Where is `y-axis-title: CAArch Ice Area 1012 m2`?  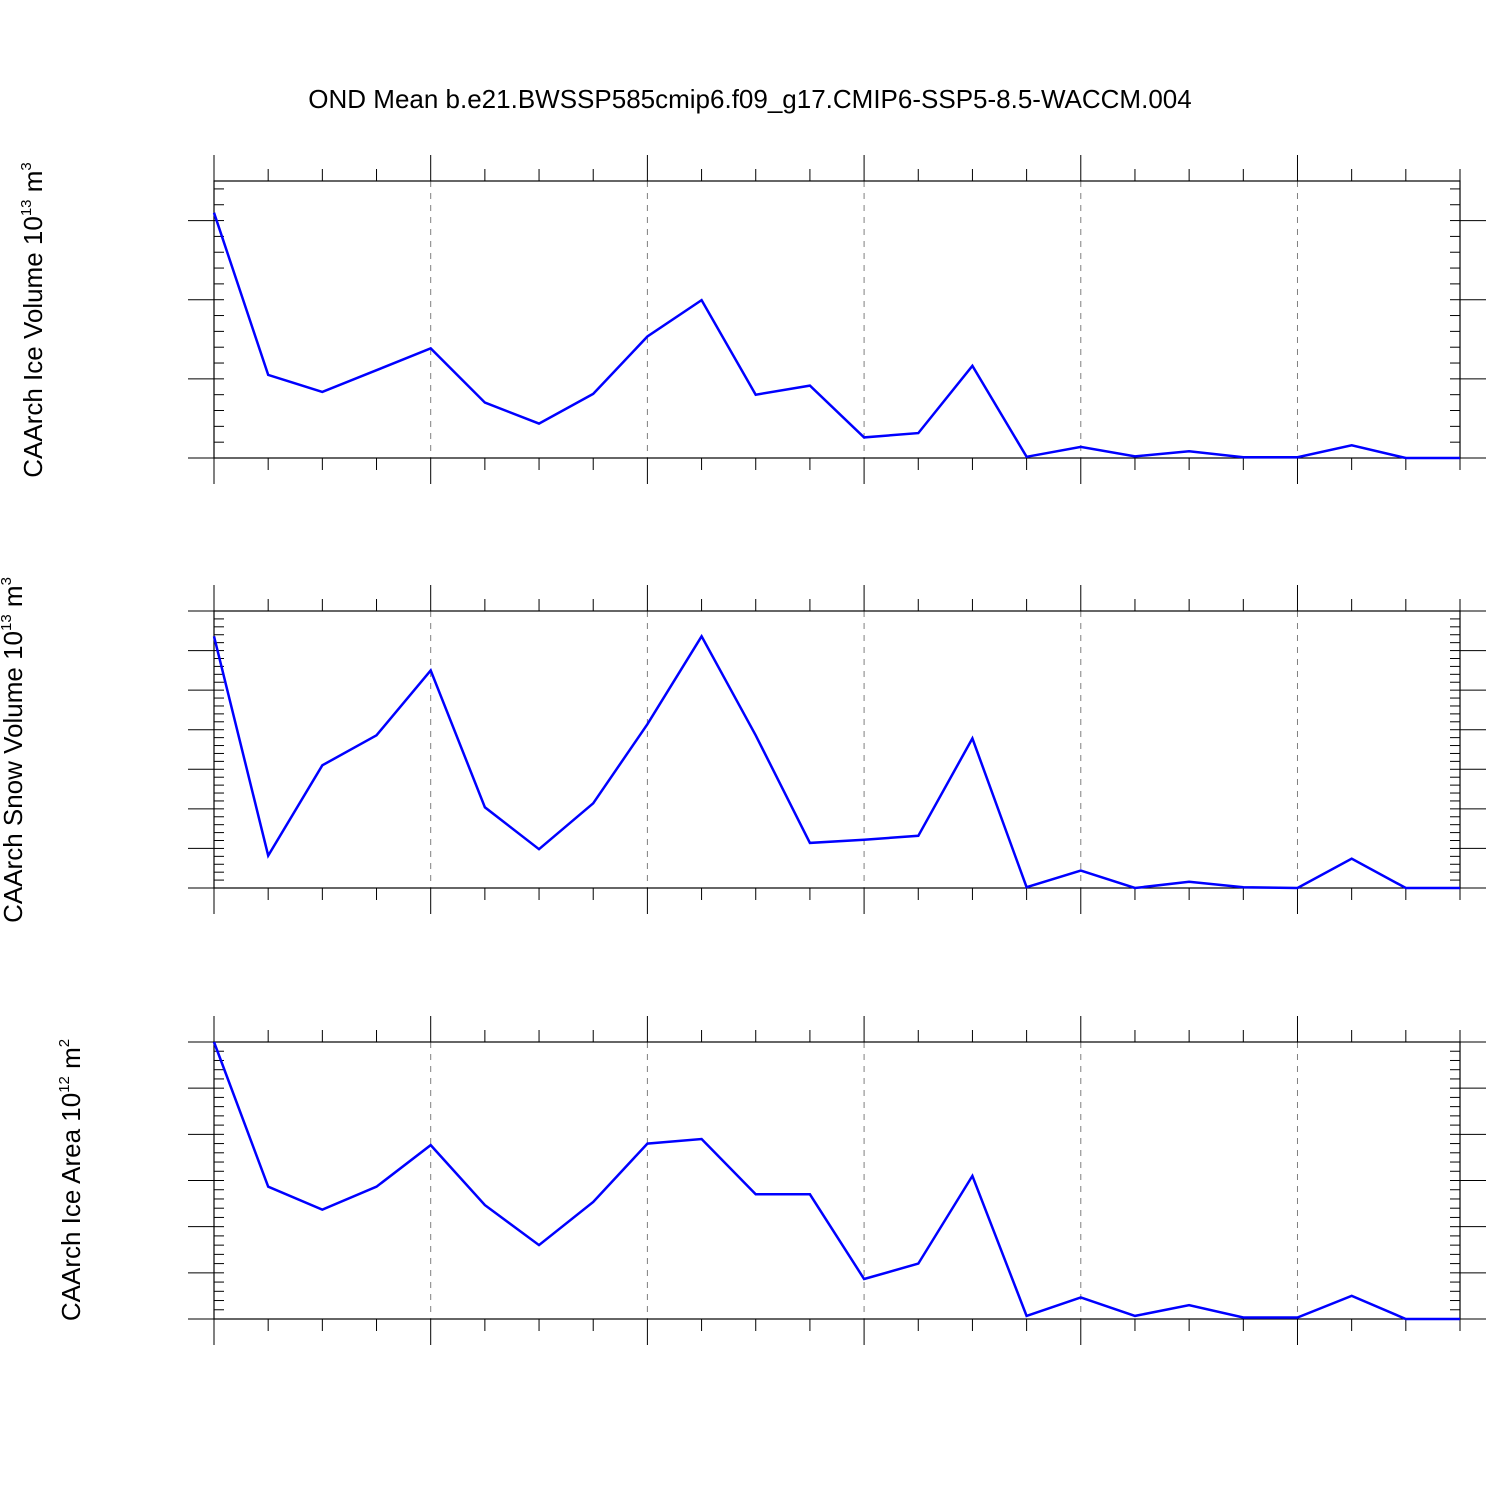 y-axis-title: CAArch Ice Area 1012 m2 is located at coordinates (71, 1180).